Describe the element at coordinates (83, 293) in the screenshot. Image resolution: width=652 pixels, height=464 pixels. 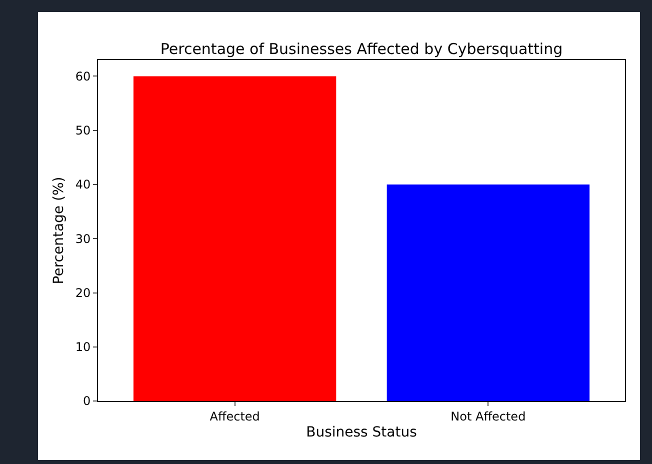
I see `y-tick-label: 20` at that location.